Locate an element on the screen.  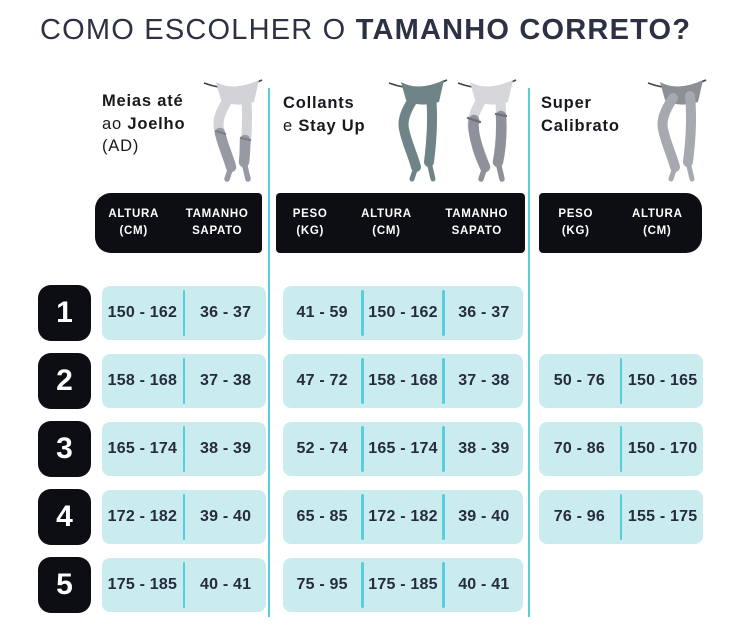
page-title-bold: TAMANHO CORRETO? is located at coordinates (523, 30).